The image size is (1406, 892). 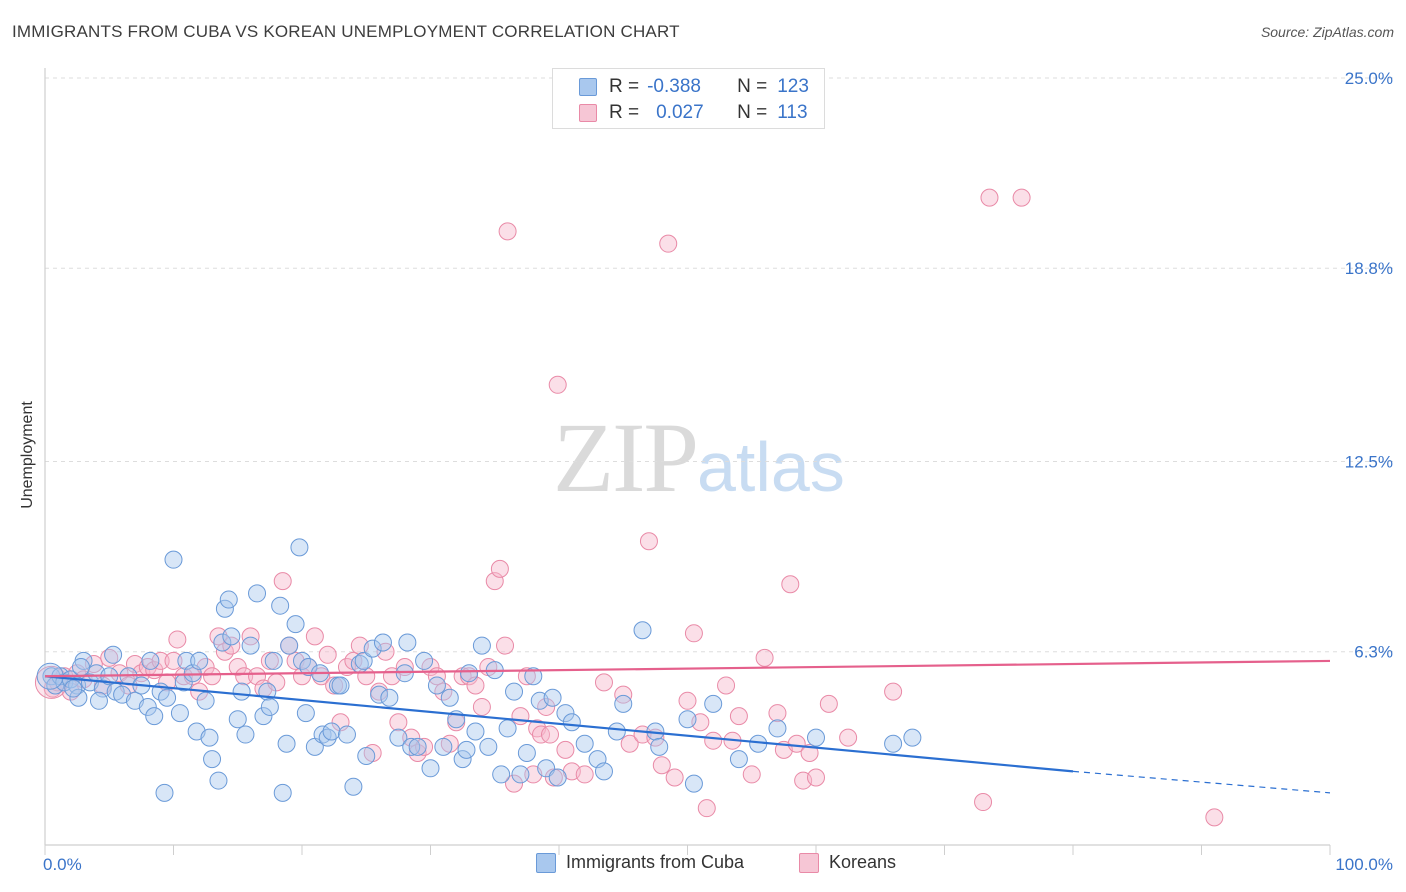 I want to click on y-tick-label: 25.0%, so click(x=1369, y=78).